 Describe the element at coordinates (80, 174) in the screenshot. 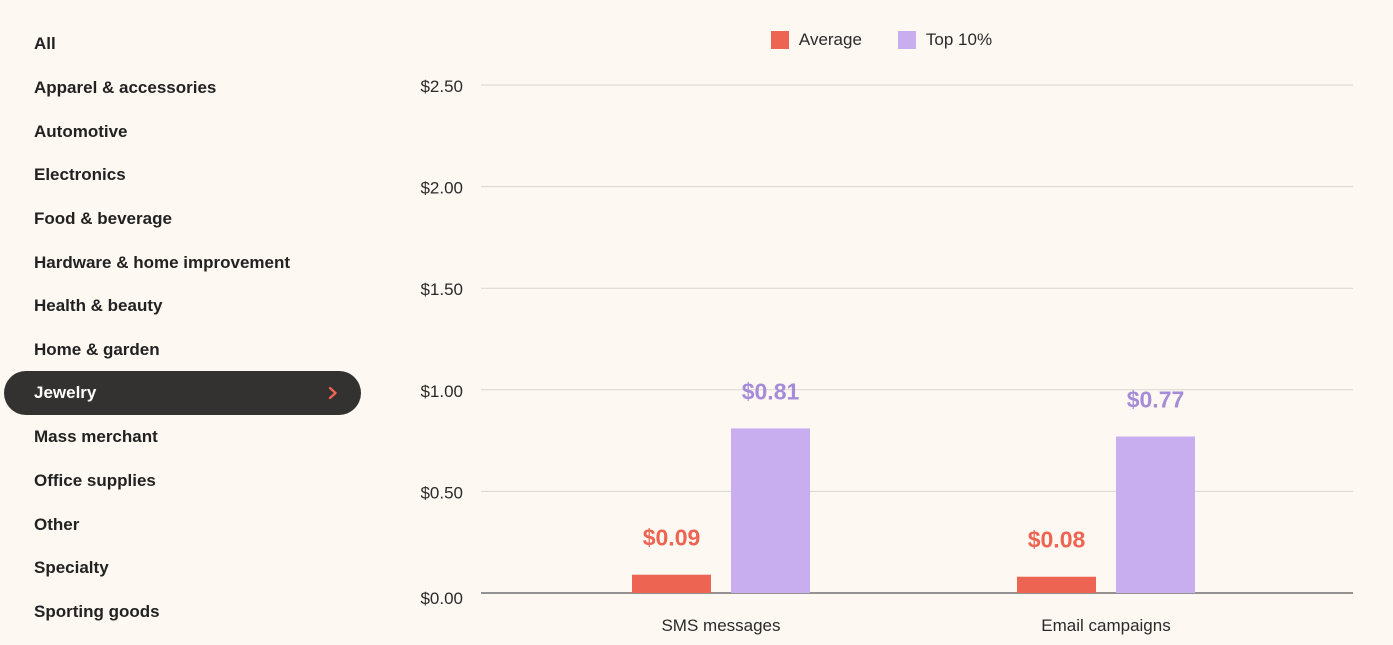

I see `sidebar-item-label: Electronics` at that location.